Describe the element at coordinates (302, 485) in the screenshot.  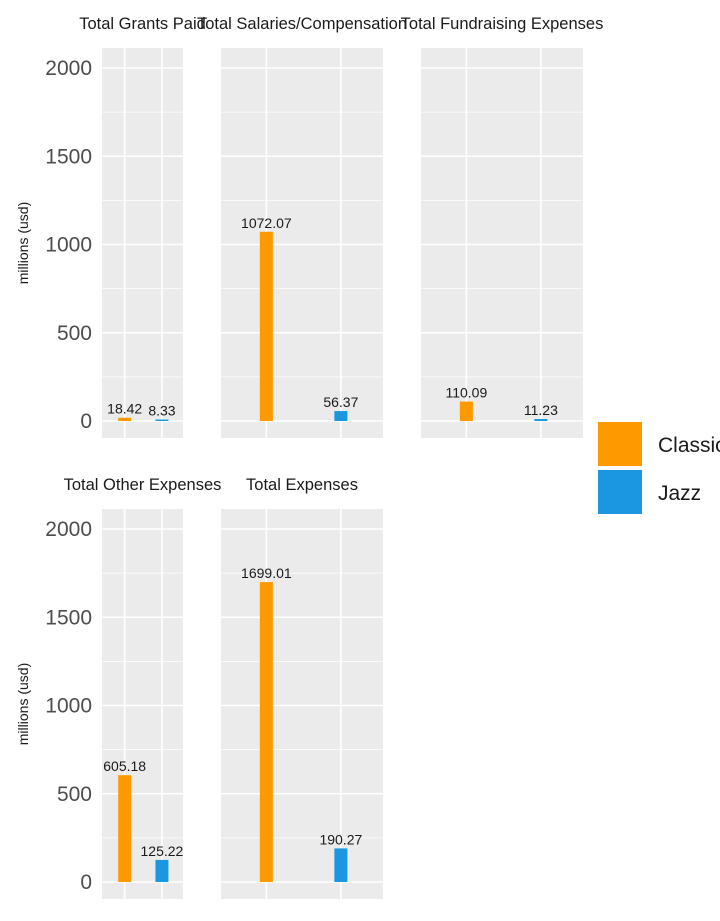
I see `facet-title: Total Expenses` at that location.